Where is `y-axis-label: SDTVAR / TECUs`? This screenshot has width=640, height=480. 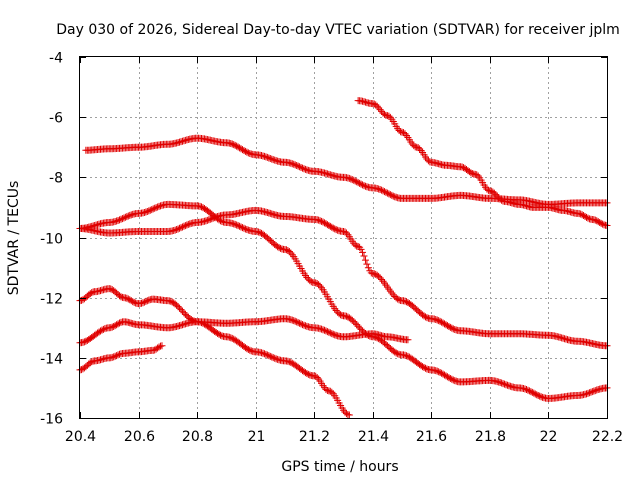 y-axis-label: SDTVAR / TECUs is located at coordinates (14, 238).